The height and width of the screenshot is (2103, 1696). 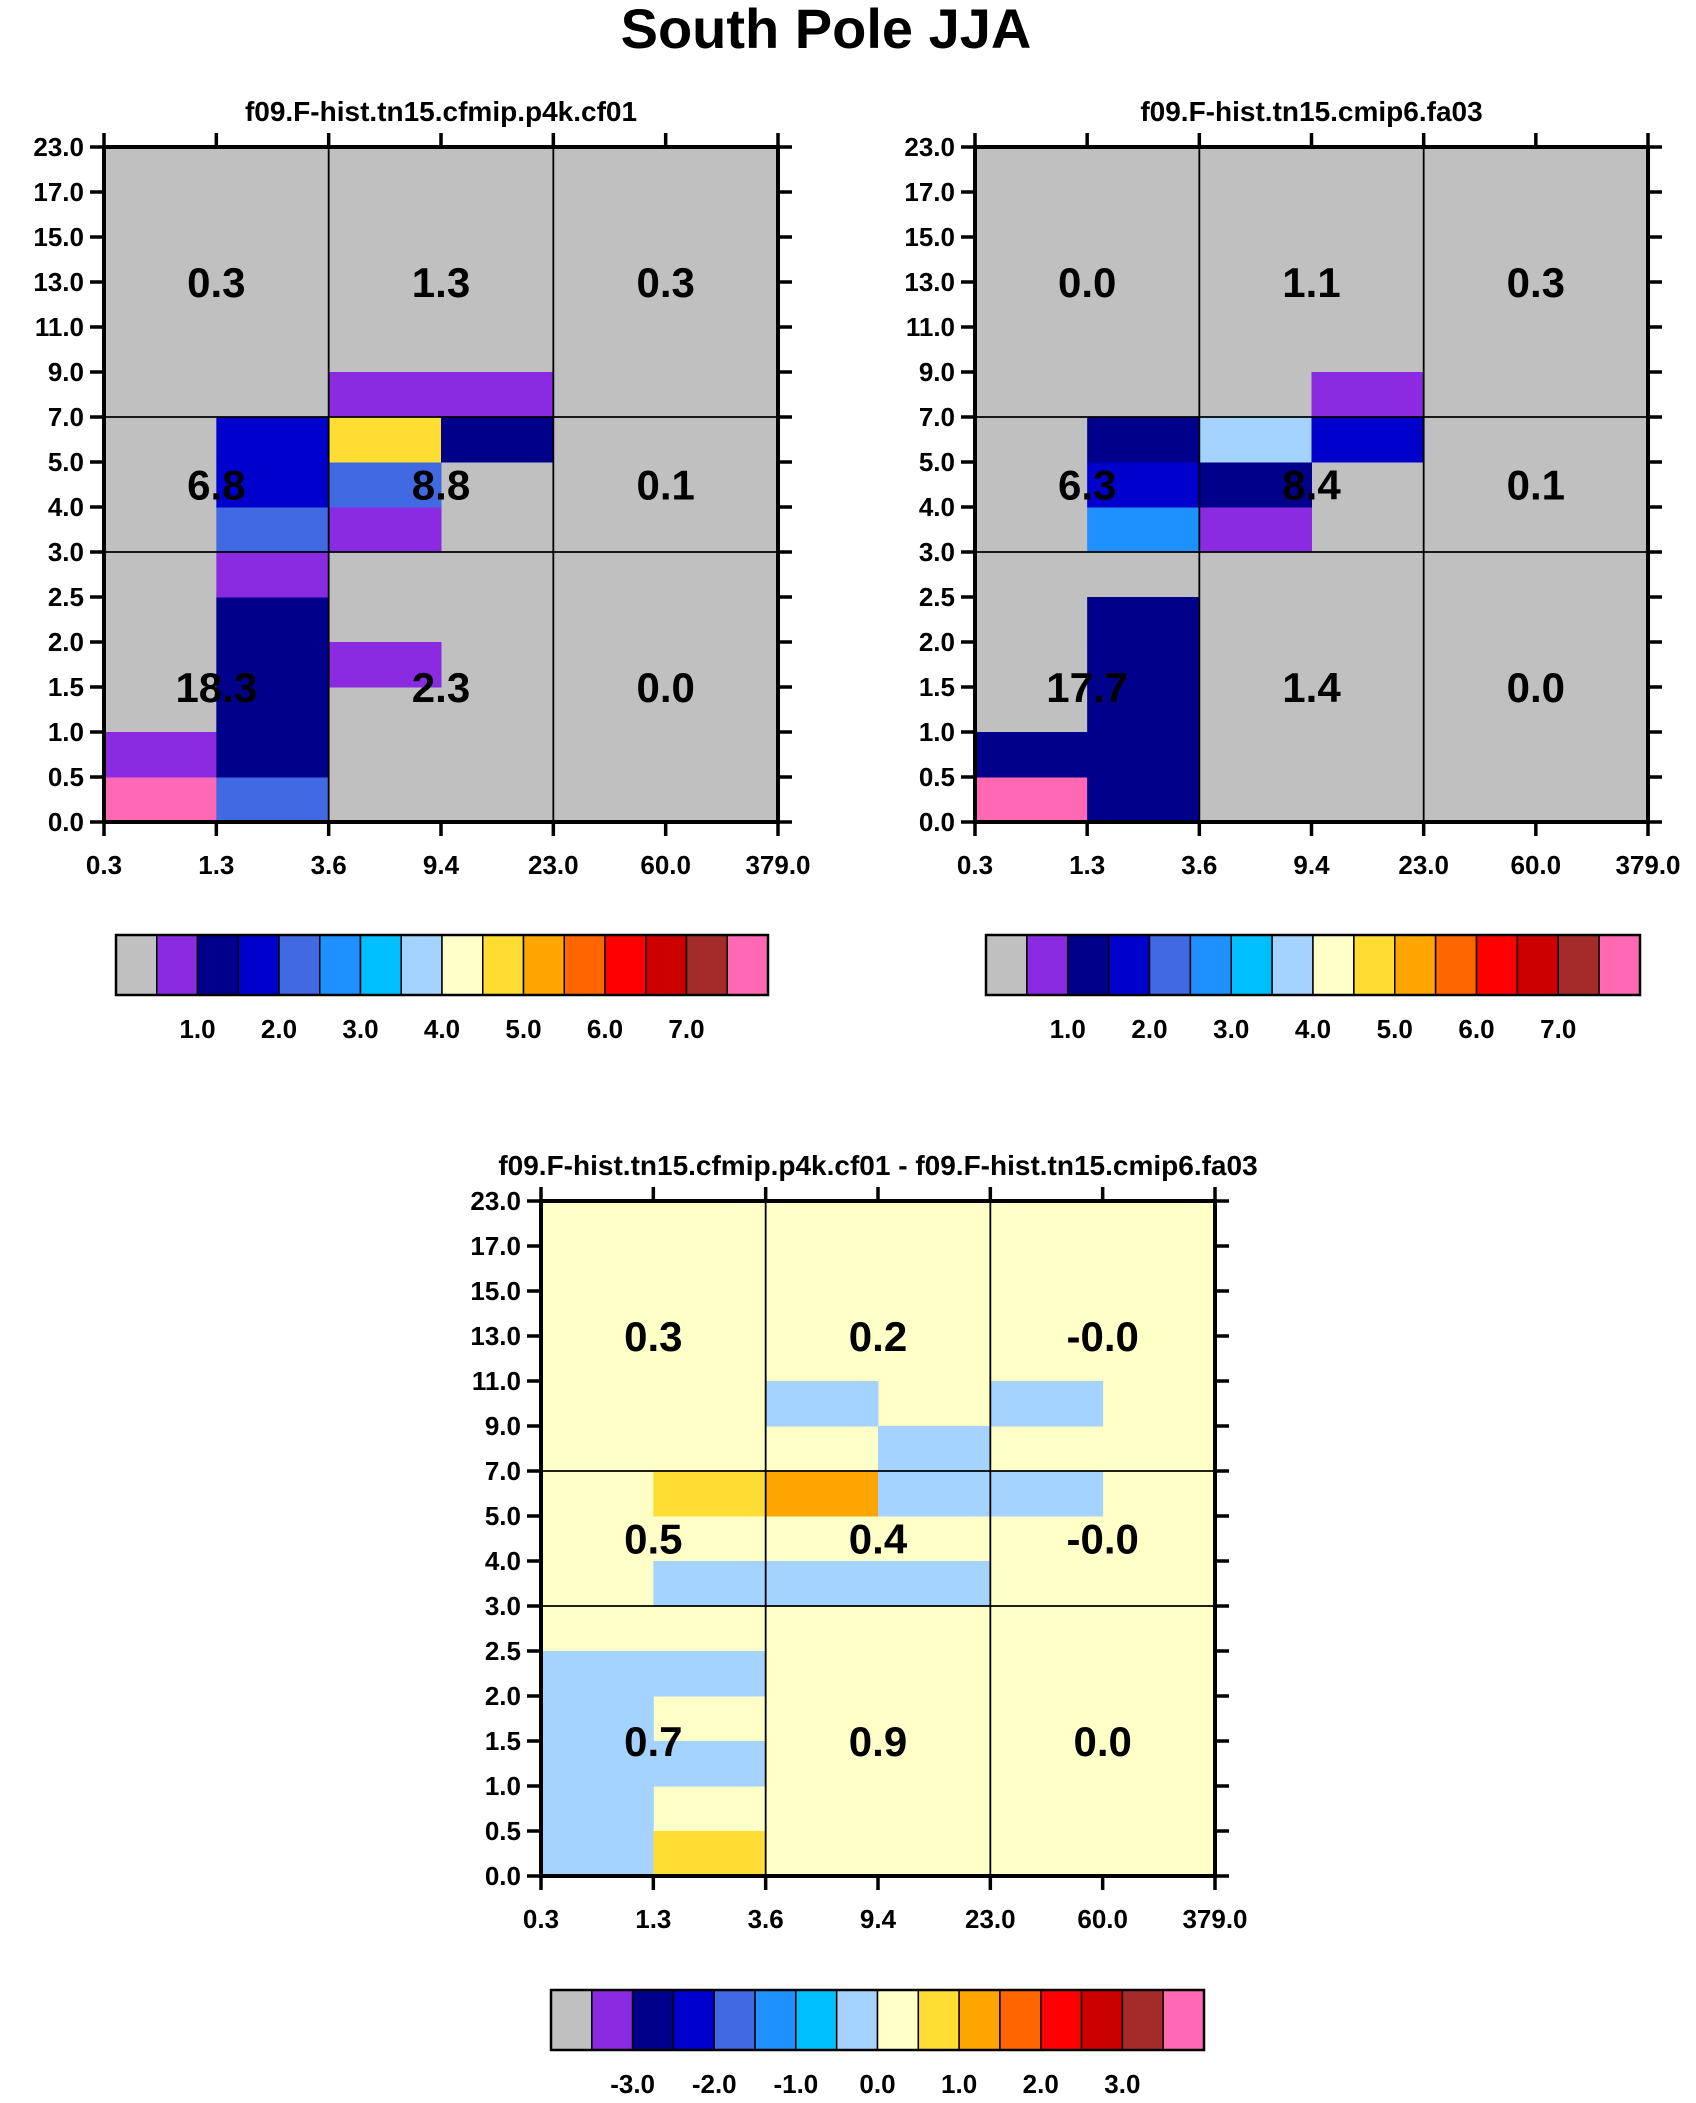 I want to click on box-value: 1.1, so click(x=1311, y=282).